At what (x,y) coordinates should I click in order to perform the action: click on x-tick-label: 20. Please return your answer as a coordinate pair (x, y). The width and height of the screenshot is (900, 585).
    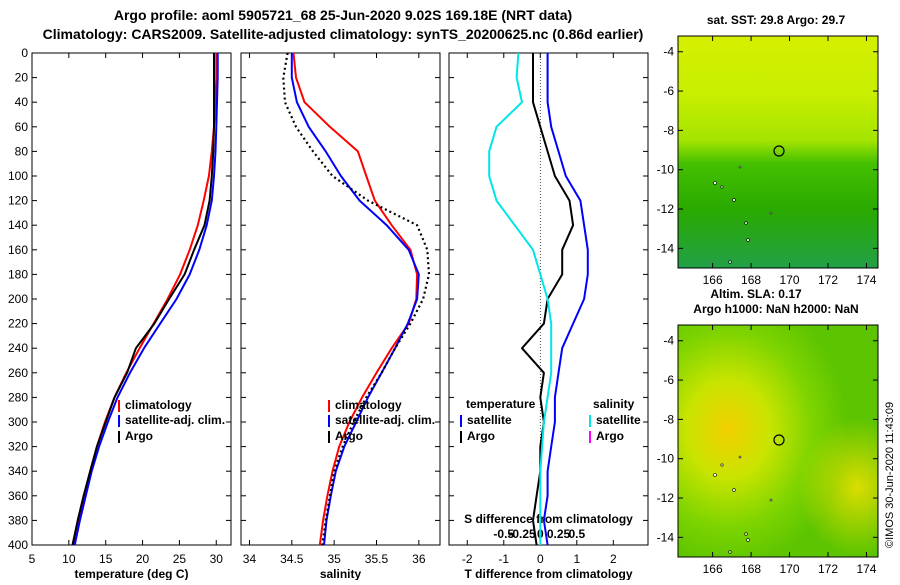
    Looking at the image, I should click on (143, 559).